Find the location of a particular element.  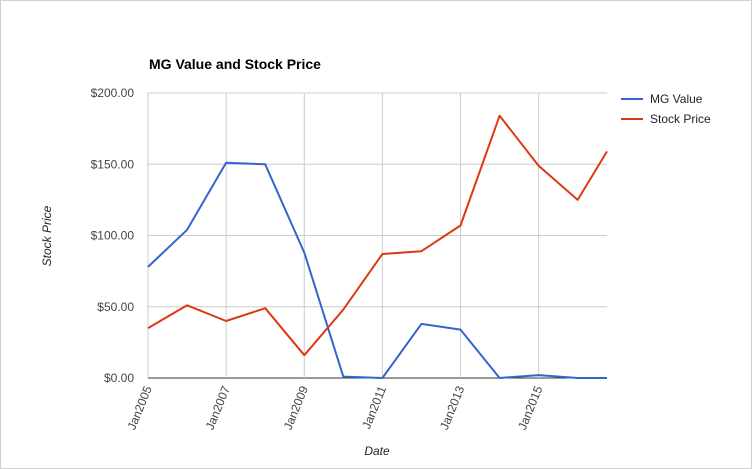

x-tick-label: Jan2007 is located at coordinates (218, 408).